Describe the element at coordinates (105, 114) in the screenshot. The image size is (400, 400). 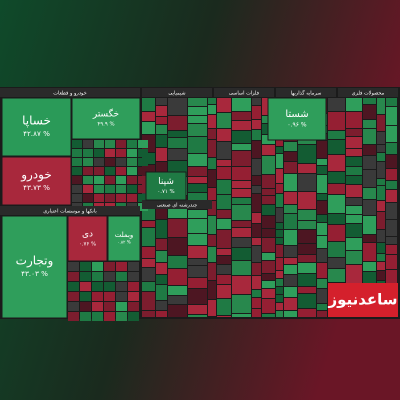
I see `tile-label: خگستر` at that location.